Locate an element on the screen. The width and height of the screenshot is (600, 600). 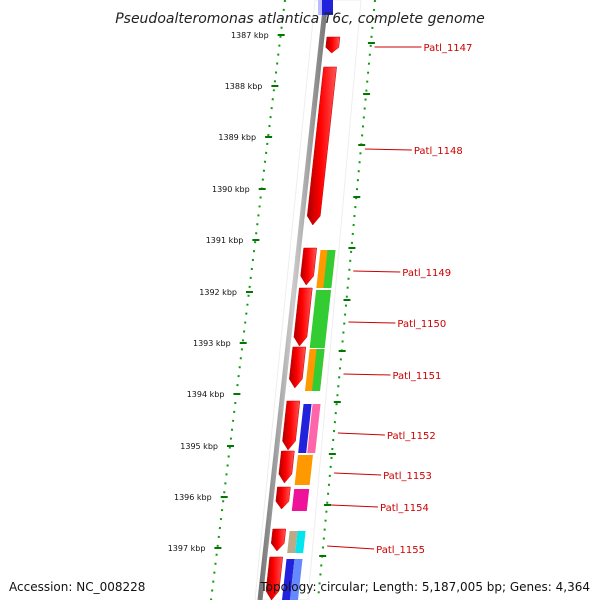
scale-tick-label: 1388 kbp is located at coordinates (244, 86).